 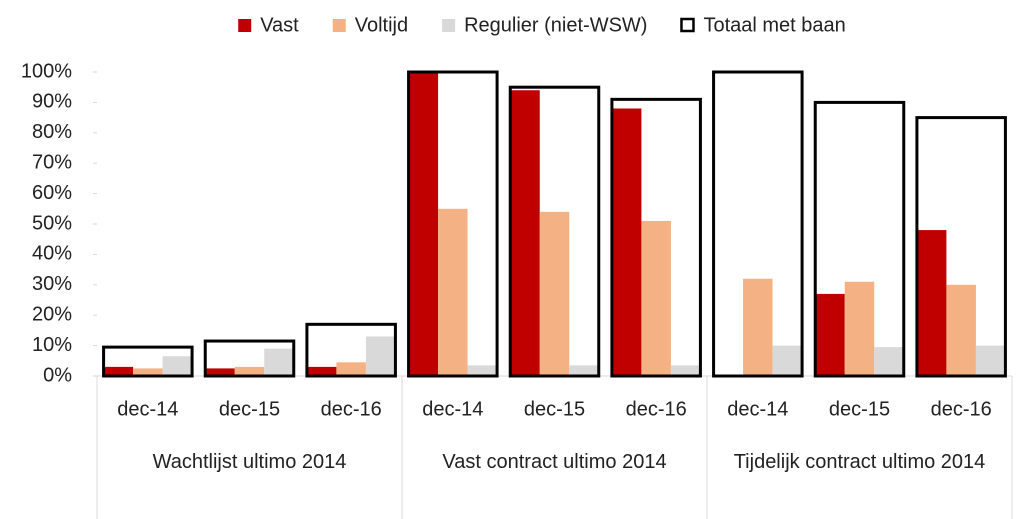 What do you see at coordinates (52, 132) in the screenshot?
I see `y-tick-label: 80%` at bounding box center [52, 132].